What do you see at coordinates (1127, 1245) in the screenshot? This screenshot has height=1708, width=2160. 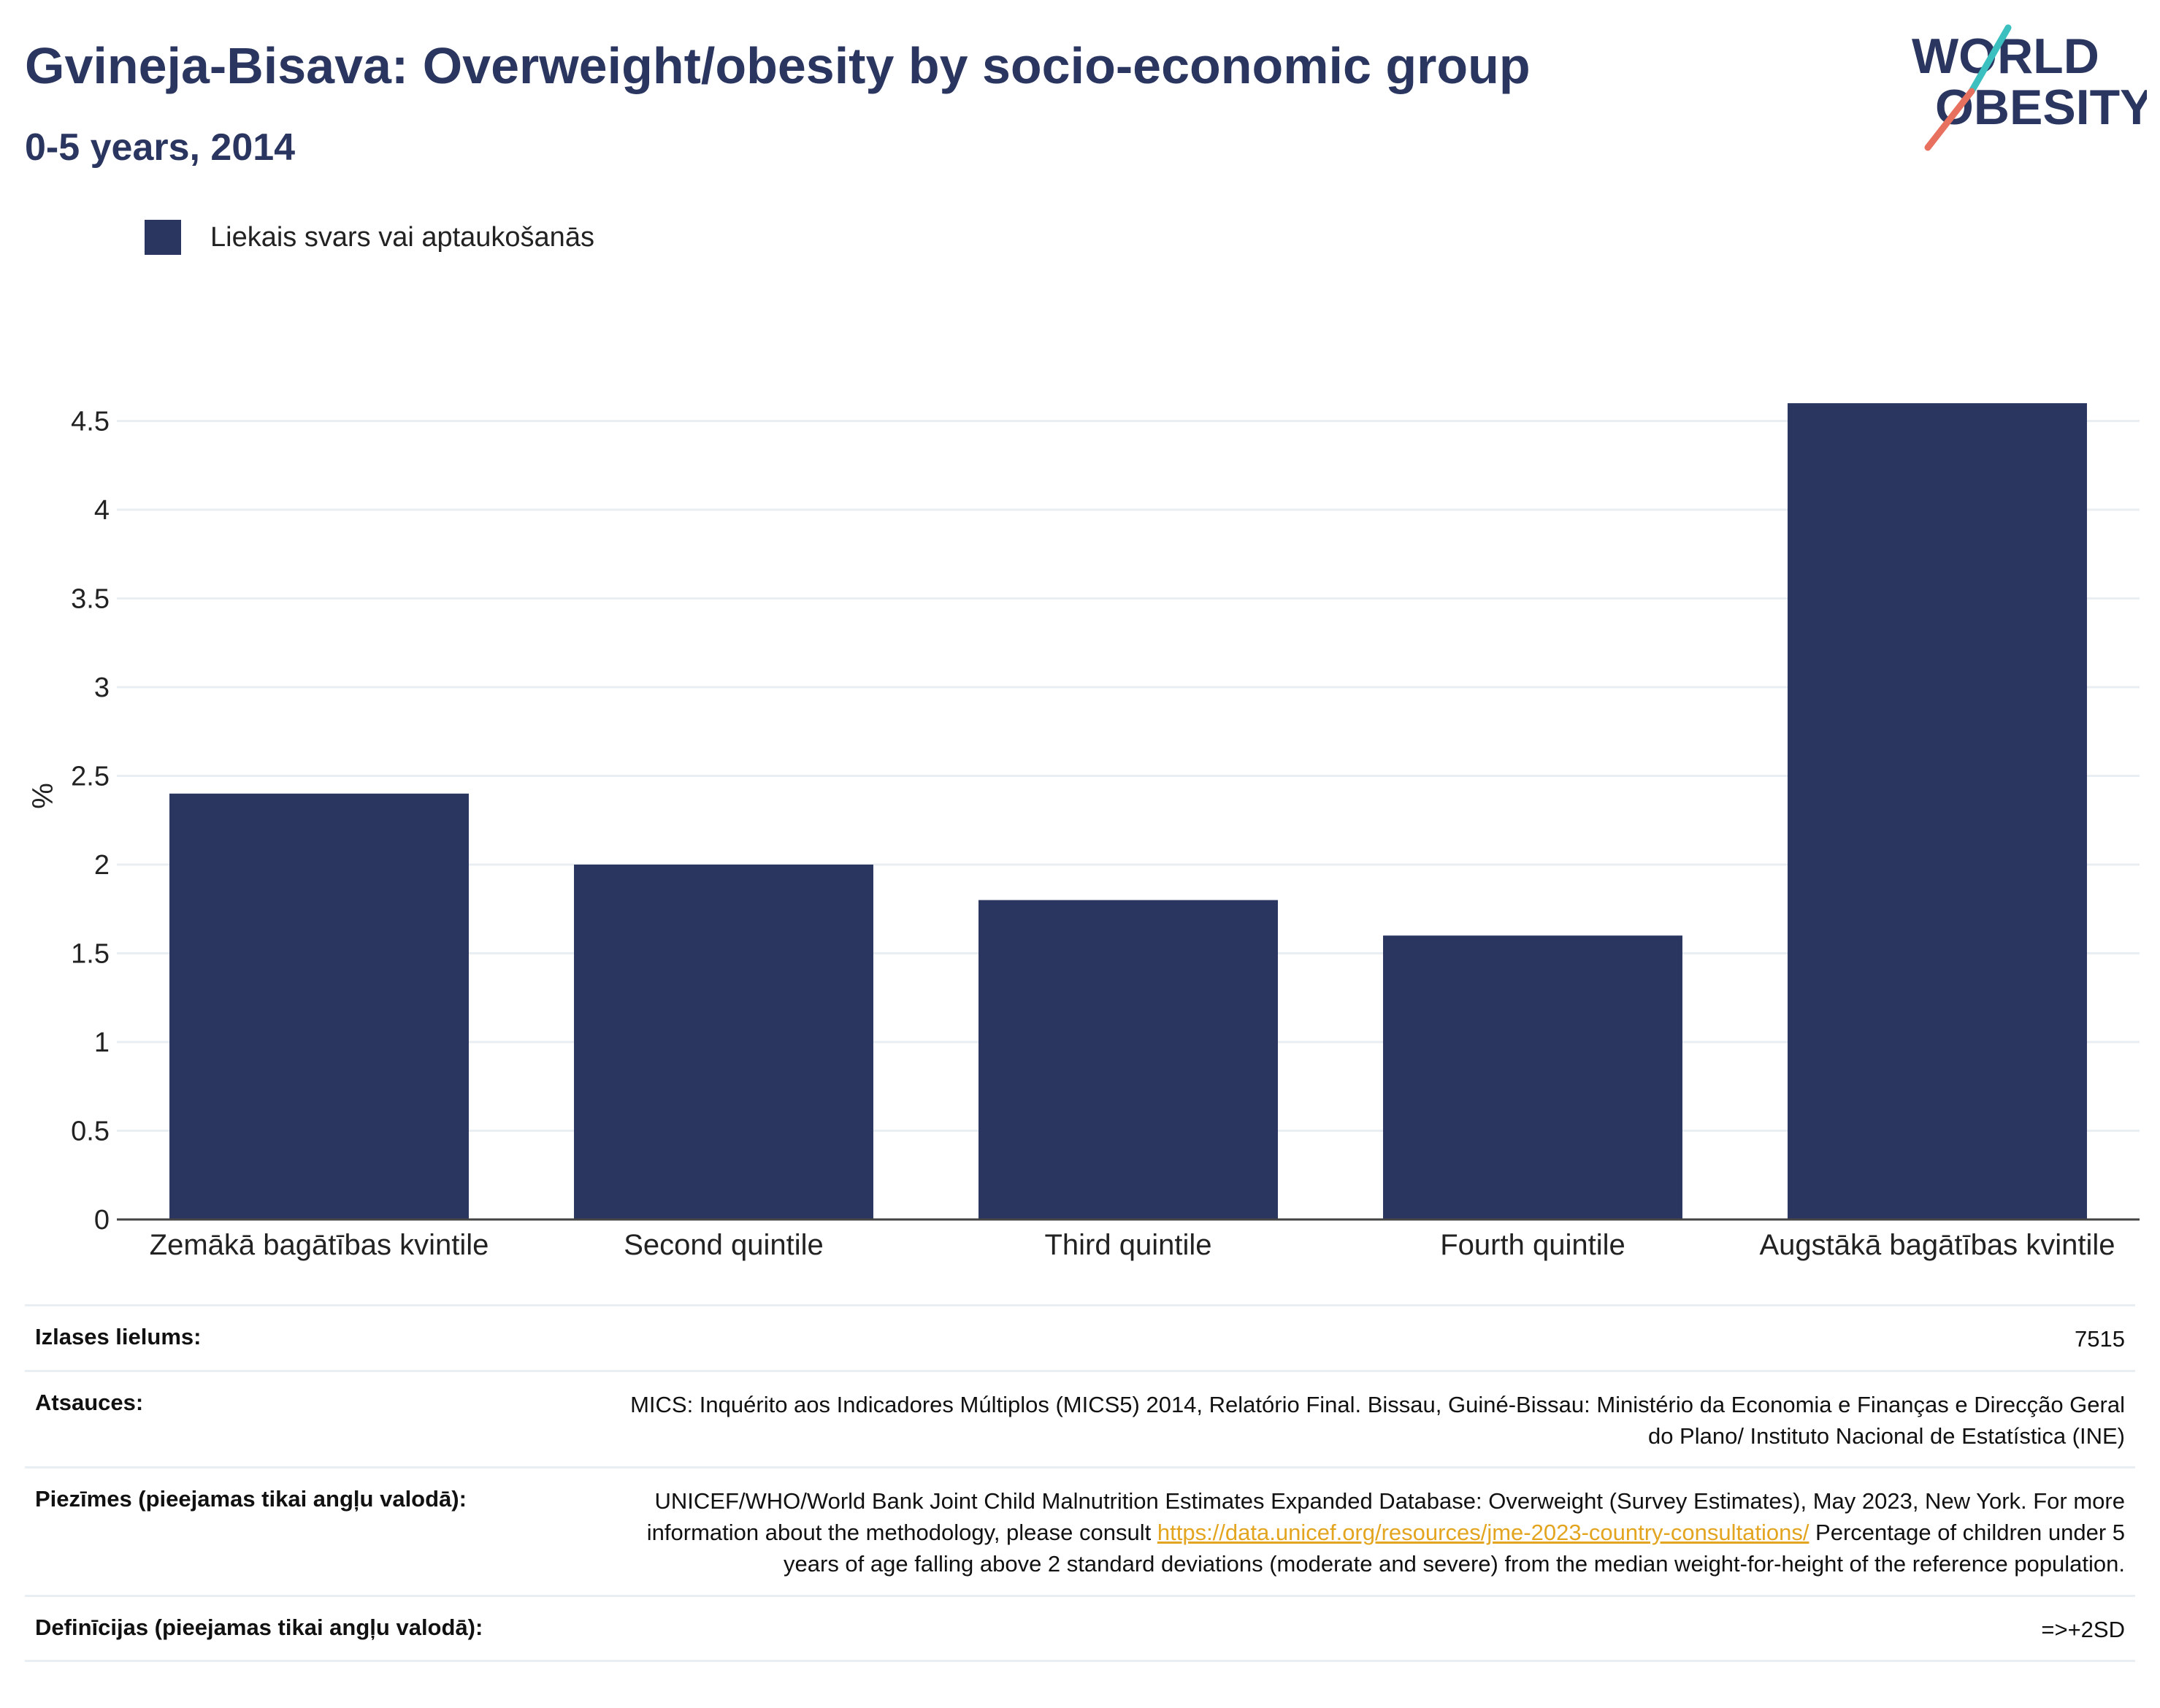 I see `x-tick-label: Third quintile` at bounding box center [1127, 1245].